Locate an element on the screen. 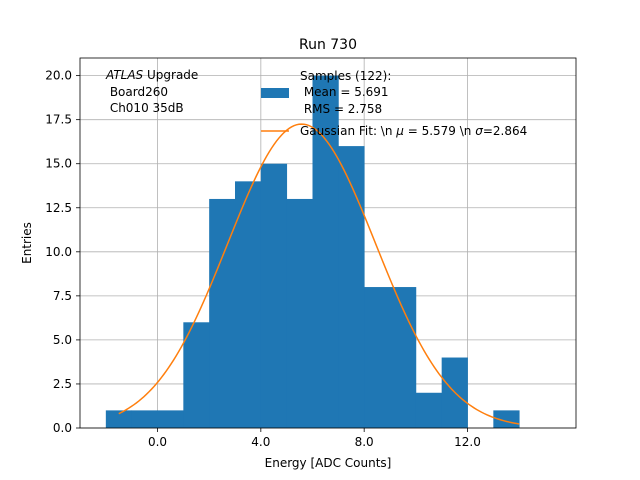 This screenshot has width=640, height=480. legend-samples-line3: RMS = 2.758 is located at coordinates (341, 109).